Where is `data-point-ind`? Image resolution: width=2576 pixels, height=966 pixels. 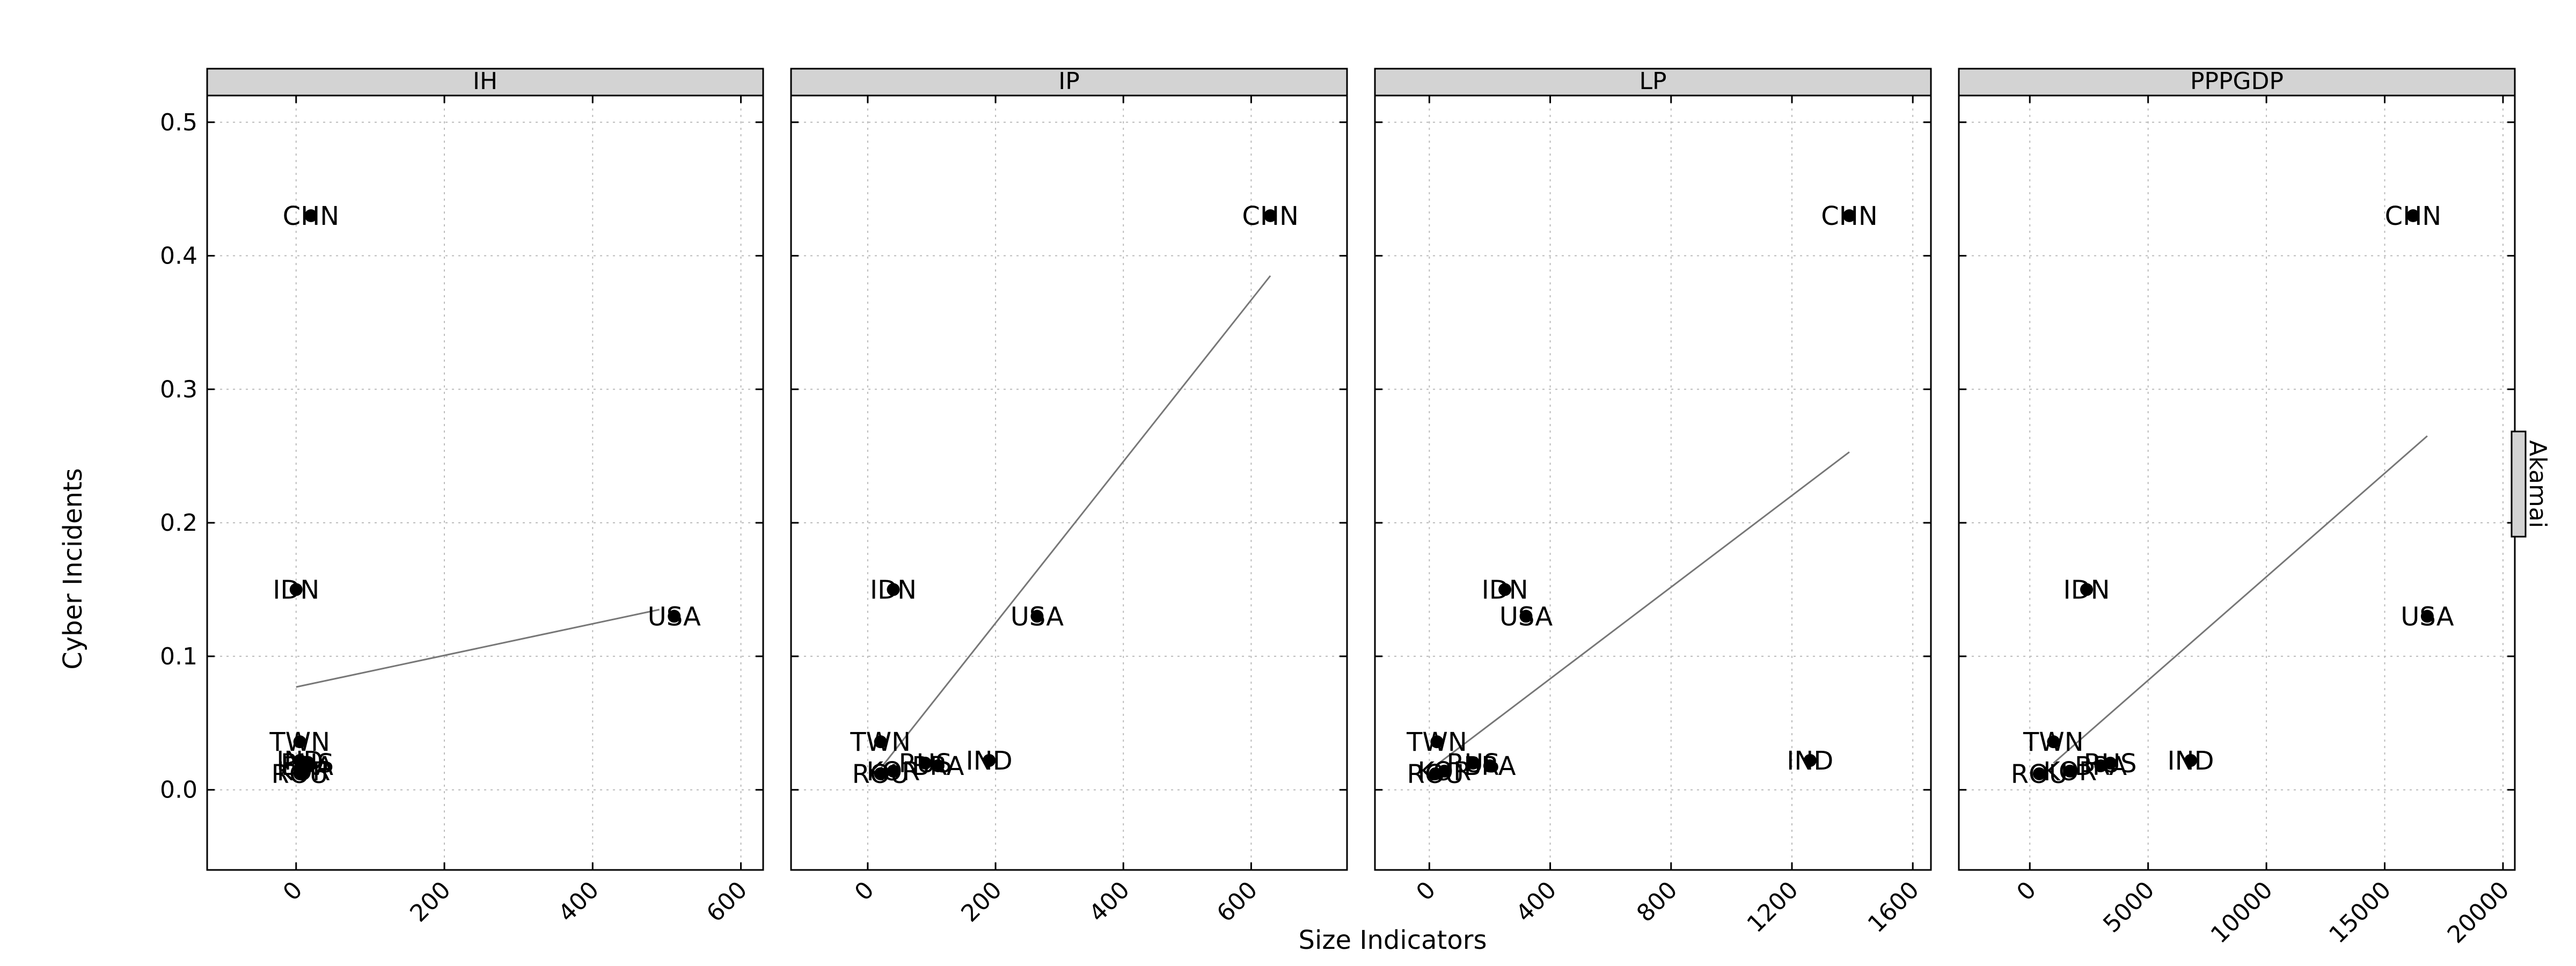 data-point-ind is located at coordinates (2191, 760).